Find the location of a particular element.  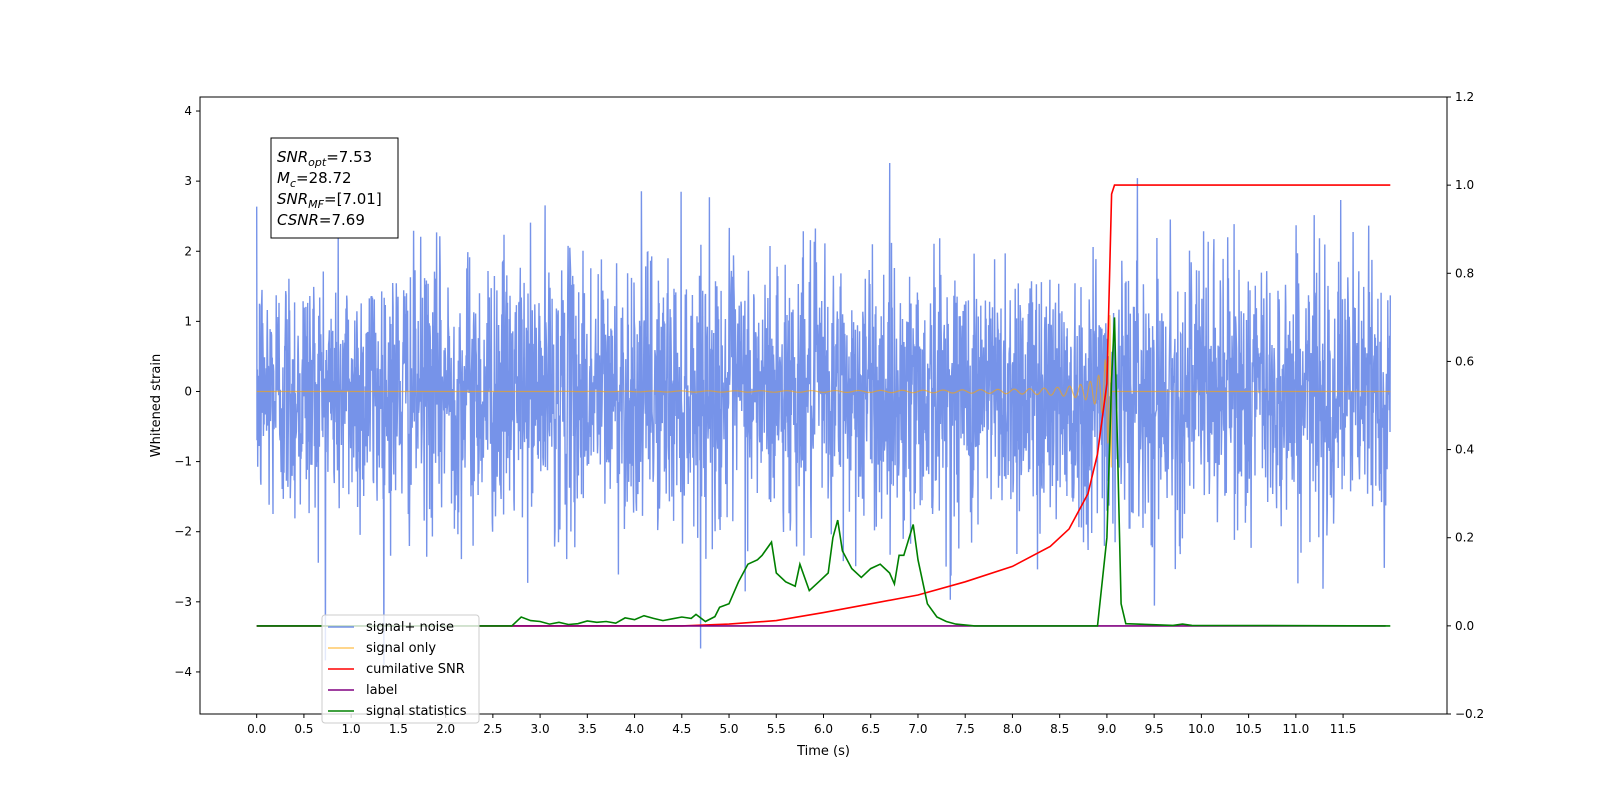

y-tick-label: 2 is located at coordinates (188, 251).